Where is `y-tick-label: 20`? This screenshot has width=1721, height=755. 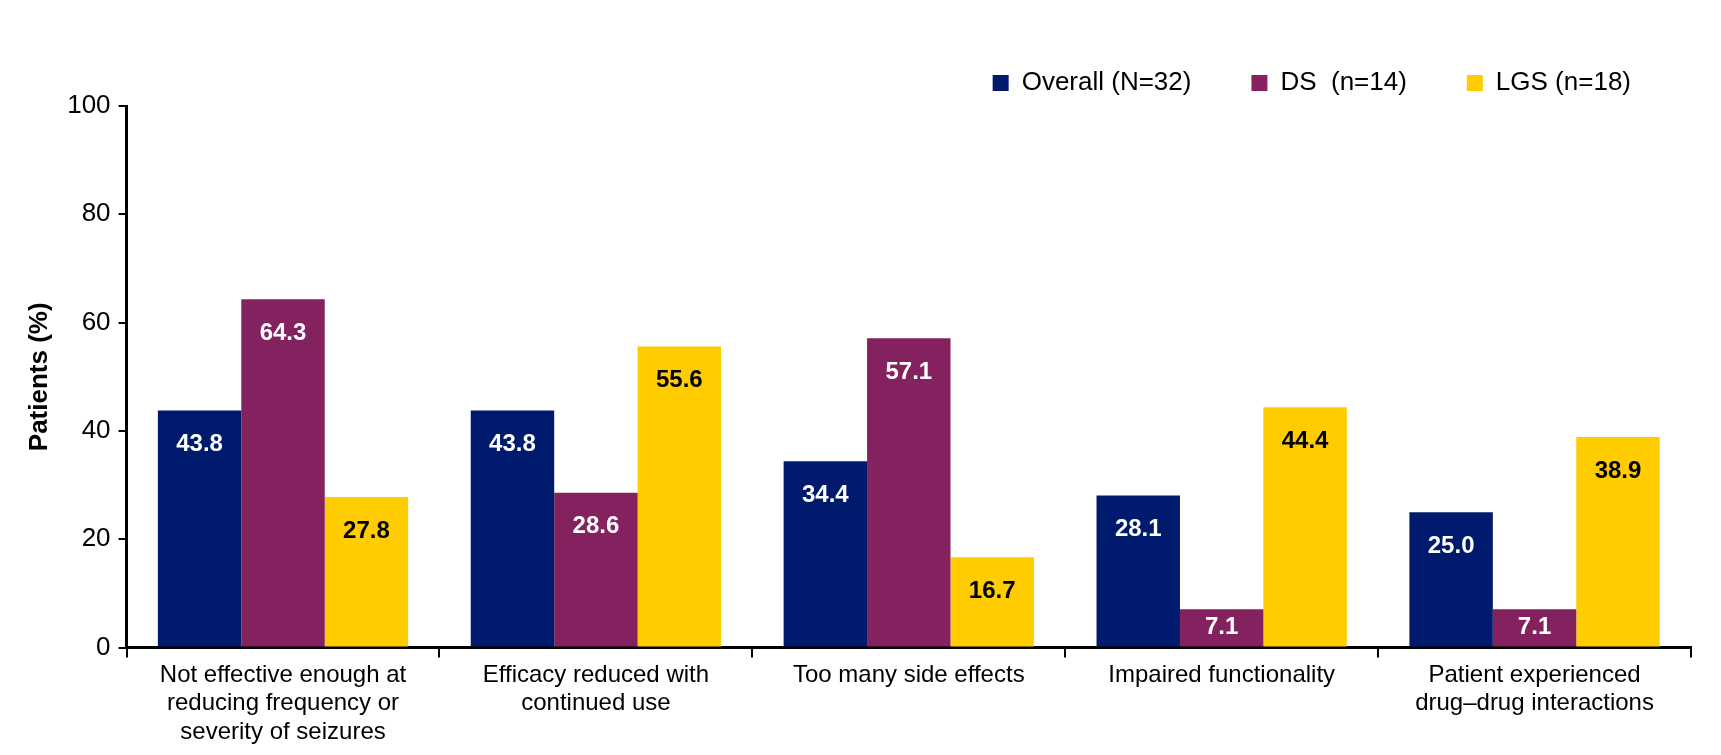 y-tick-label: 20 is located at coordinates (96, 537).